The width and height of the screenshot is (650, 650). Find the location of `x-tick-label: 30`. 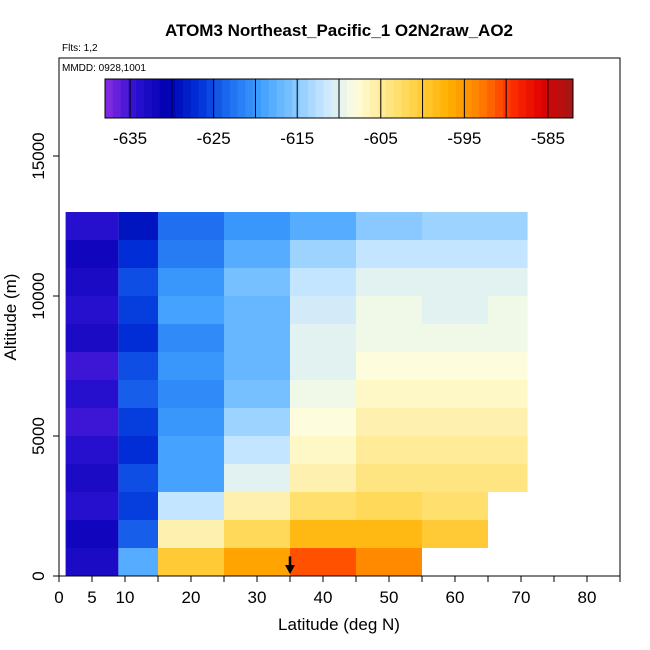

x-tick-label: 30 is located at coordinates (257, 597).